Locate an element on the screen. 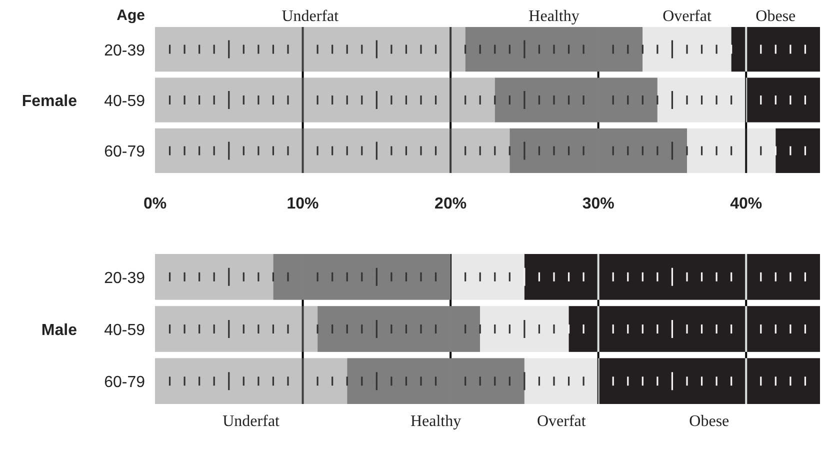 Image resolution: width=836 pixels, height=453 pixels. x-tick-label: 10% is located at coordinates (302, 203).